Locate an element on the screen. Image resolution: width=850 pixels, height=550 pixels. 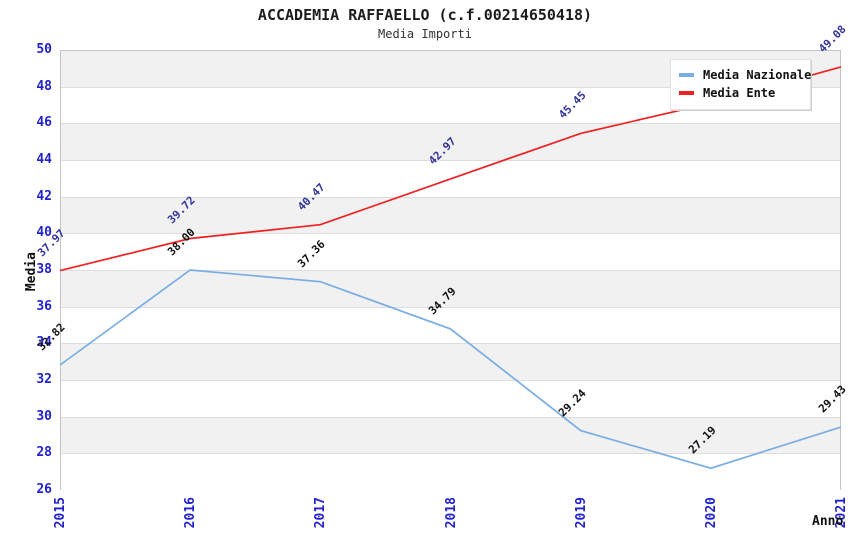
x-tick-label: 2016 is located at coordinates (191, 513).